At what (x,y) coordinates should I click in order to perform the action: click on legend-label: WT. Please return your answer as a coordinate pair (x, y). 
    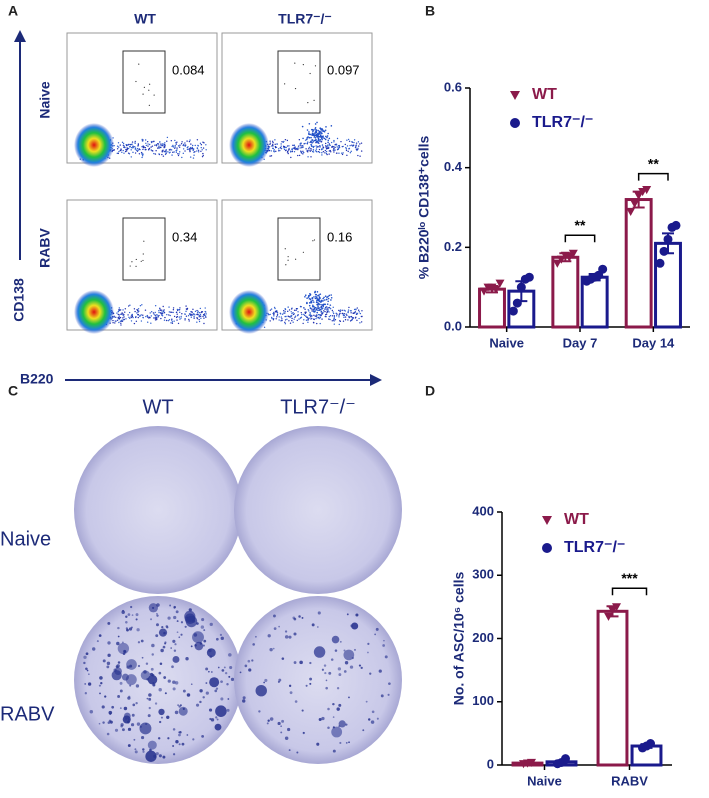
    Looking at the image, I should click on (544, 94).